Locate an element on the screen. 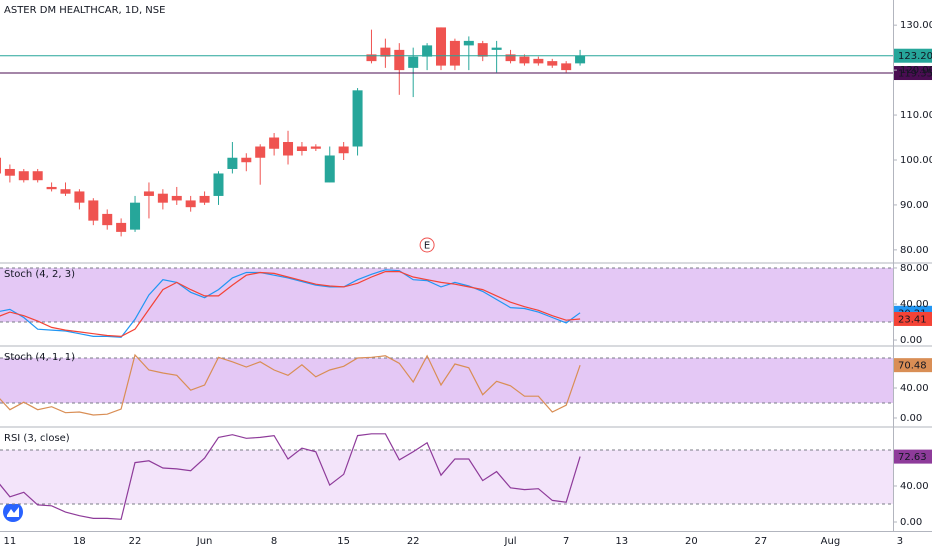 Image resolution: width=932 pixels, height=550 pixels. logo is located at coordinates (13, 512).